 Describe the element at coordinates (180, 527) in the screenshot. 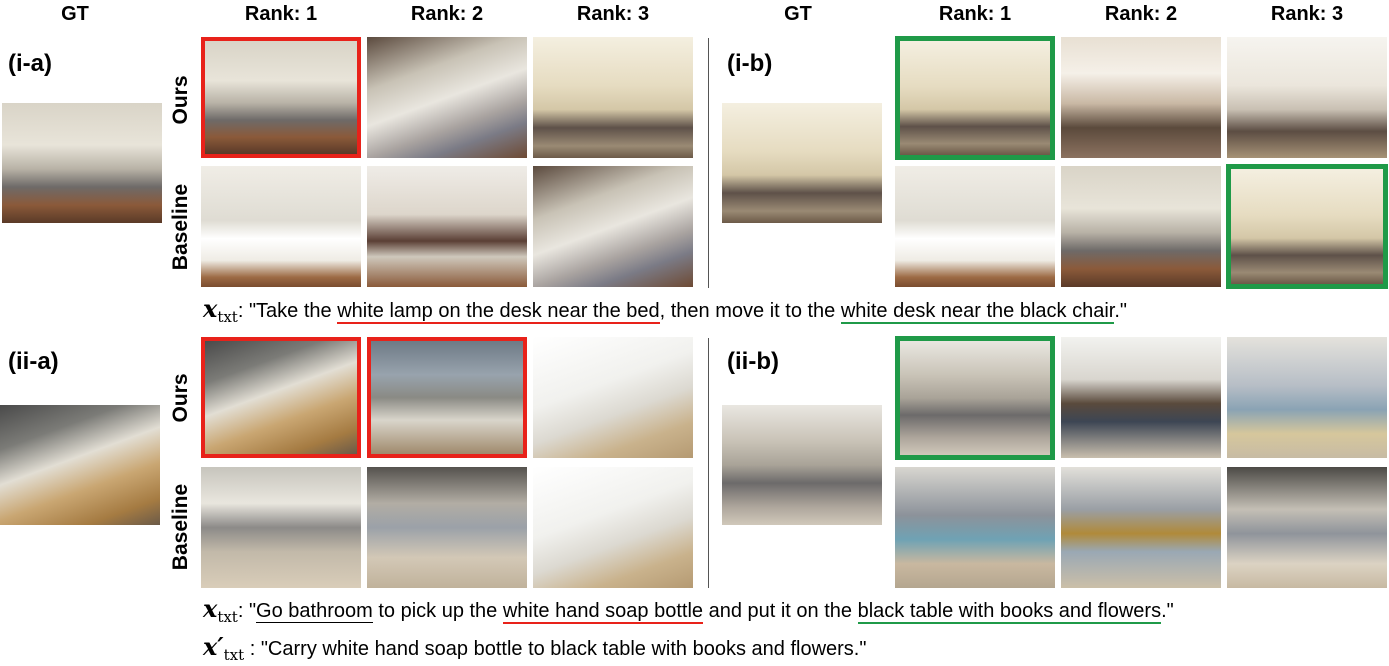

I see `row-label-baseline-bottom: Baseline` at that location.